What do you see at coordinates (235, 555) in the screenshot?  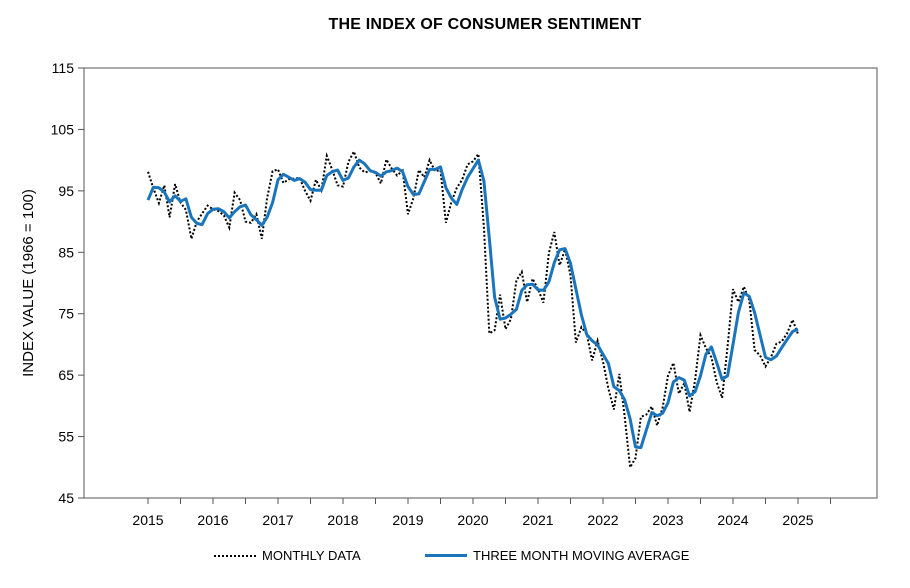 I see `legend-swatch-monthly` at bounding box center [235, 555].